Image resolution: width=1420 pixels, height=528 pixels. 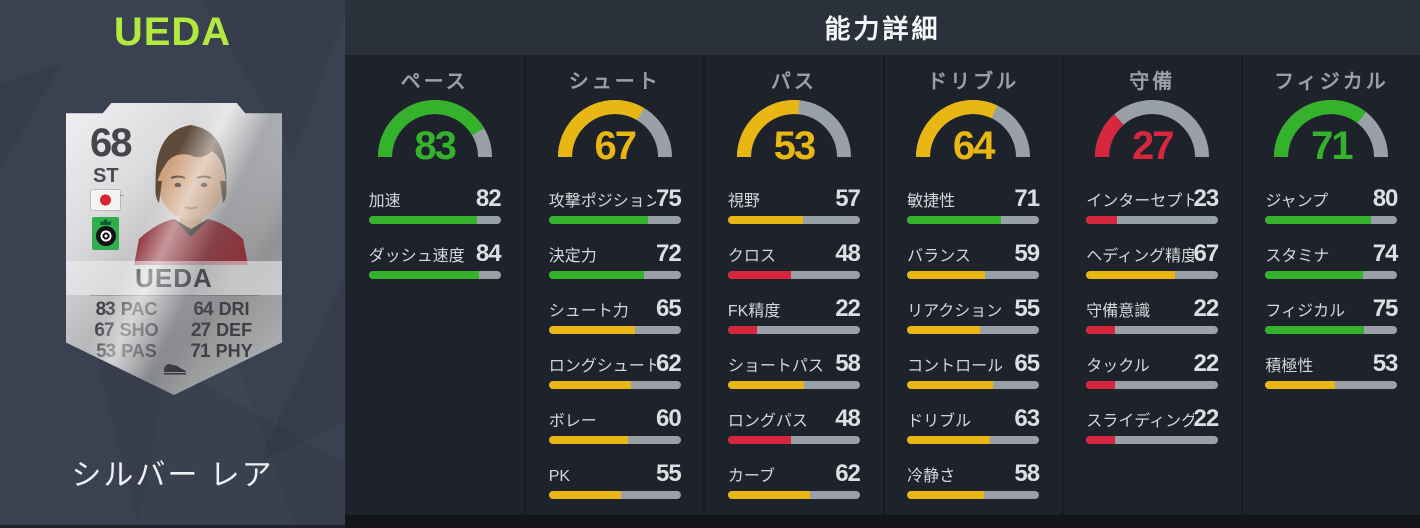 I want to click on category-stats: 加速 82 ダッシュ速度 84, so click(x=435, y=240).